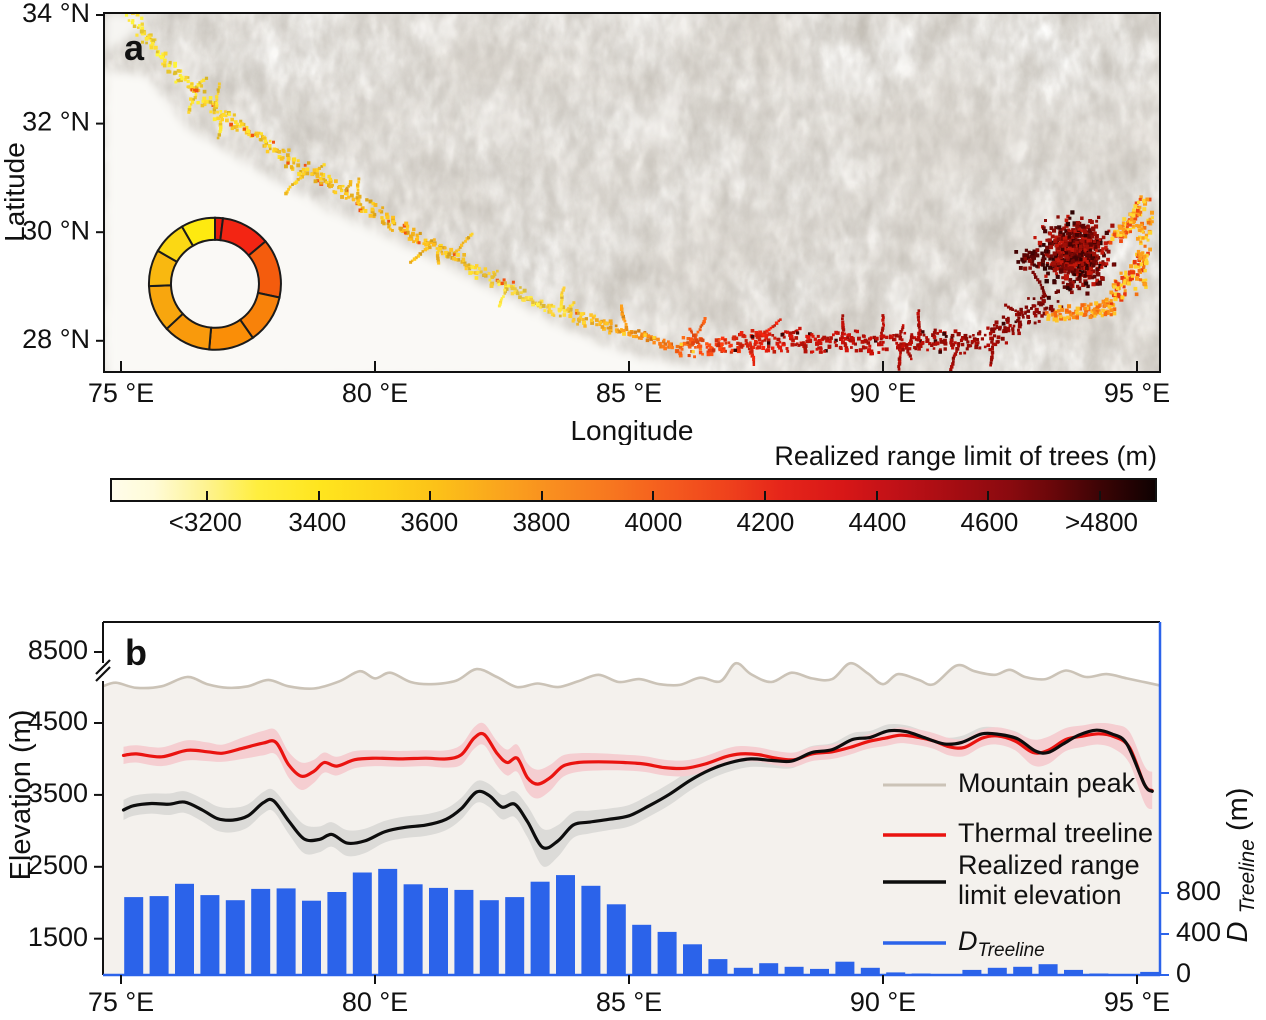 This screenshot has width=1266, height=1020. Describe the element at coordinates (15, 192) in the screenshot. I see `map-y-axis-title: Latitude` at that location.